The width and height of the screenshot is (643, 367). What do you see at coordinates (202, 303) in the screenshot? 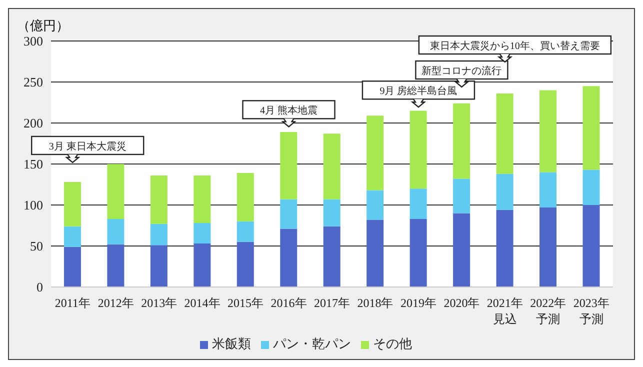
I see `x-tick-label: 2014年` at bounding box center [202, 303].